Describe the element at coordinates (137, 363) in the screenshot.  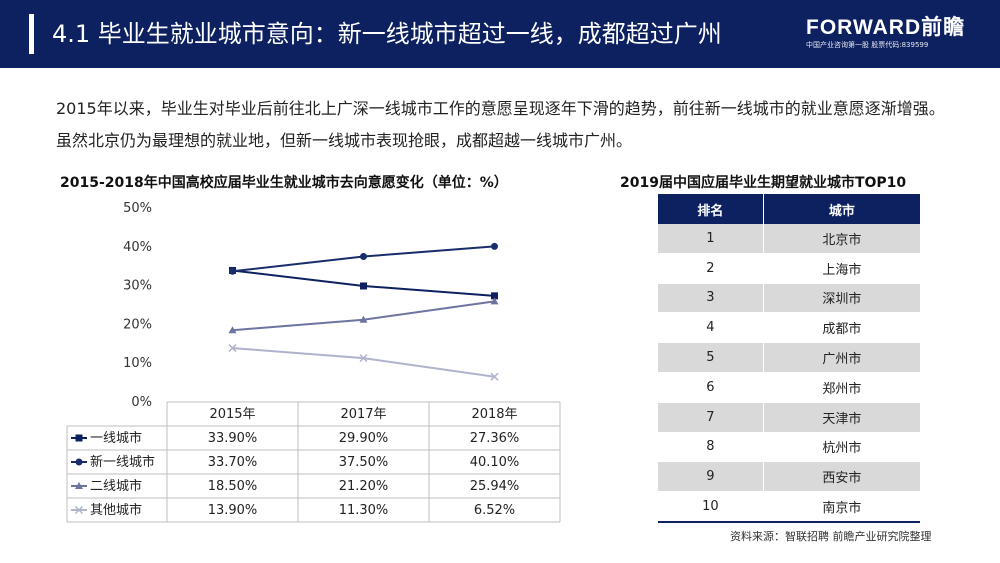
I see `y-tick-label: 10%` at that location.